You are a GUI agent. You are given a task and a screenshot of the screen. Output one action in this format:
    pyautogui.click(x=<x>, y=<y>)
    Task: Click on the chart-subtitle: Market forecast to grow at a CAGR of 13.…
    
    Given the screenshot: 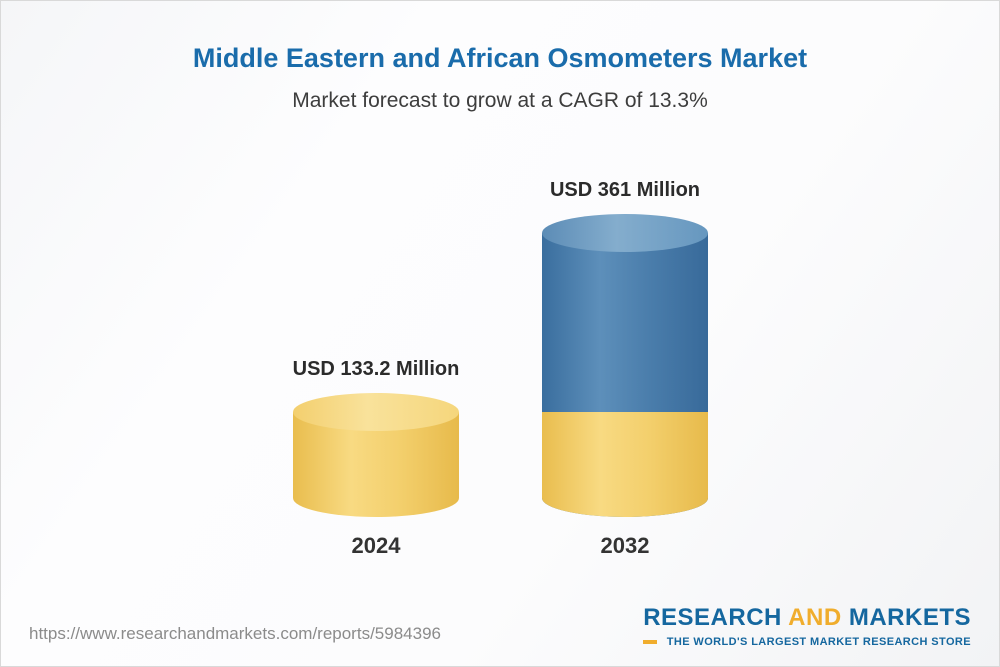 What is the action you would take?
    pyautogui.click(x=500, y=100)
    